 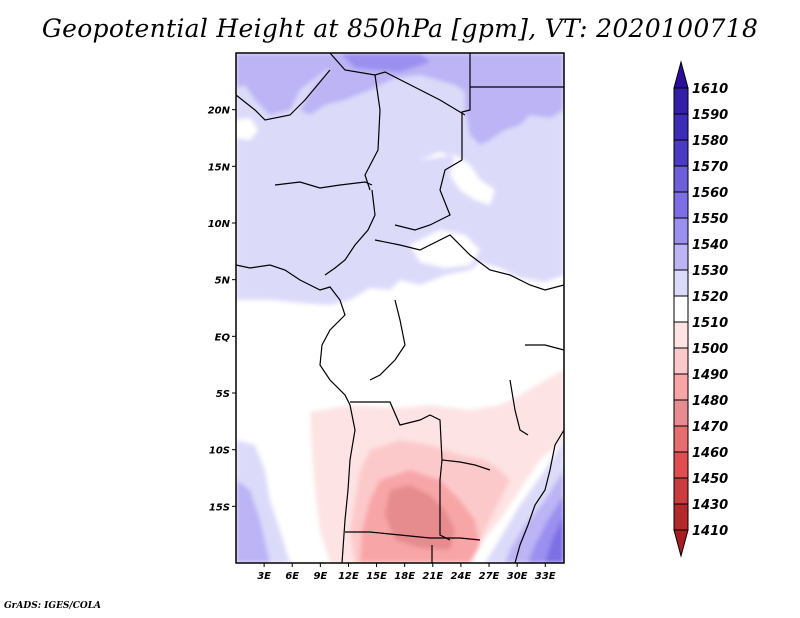 What do you see at coordinates (223, 337) in the screenshot?
I see `y-tick-label: EQ` at bounding box center [223, 337].